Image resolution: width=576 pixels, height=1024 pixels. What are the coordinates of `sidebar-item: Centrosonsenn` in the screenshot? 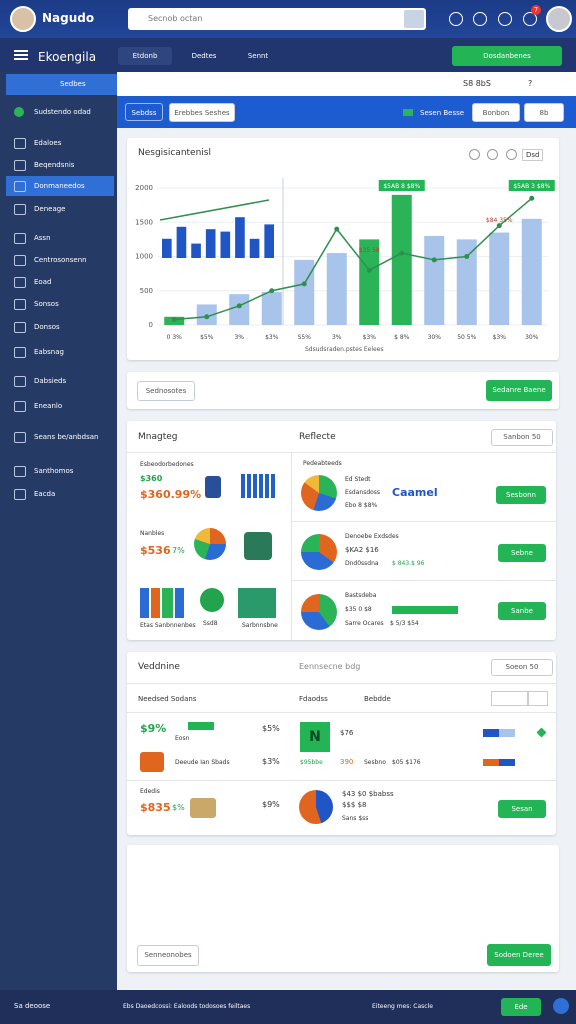 It's located at (60, 260).